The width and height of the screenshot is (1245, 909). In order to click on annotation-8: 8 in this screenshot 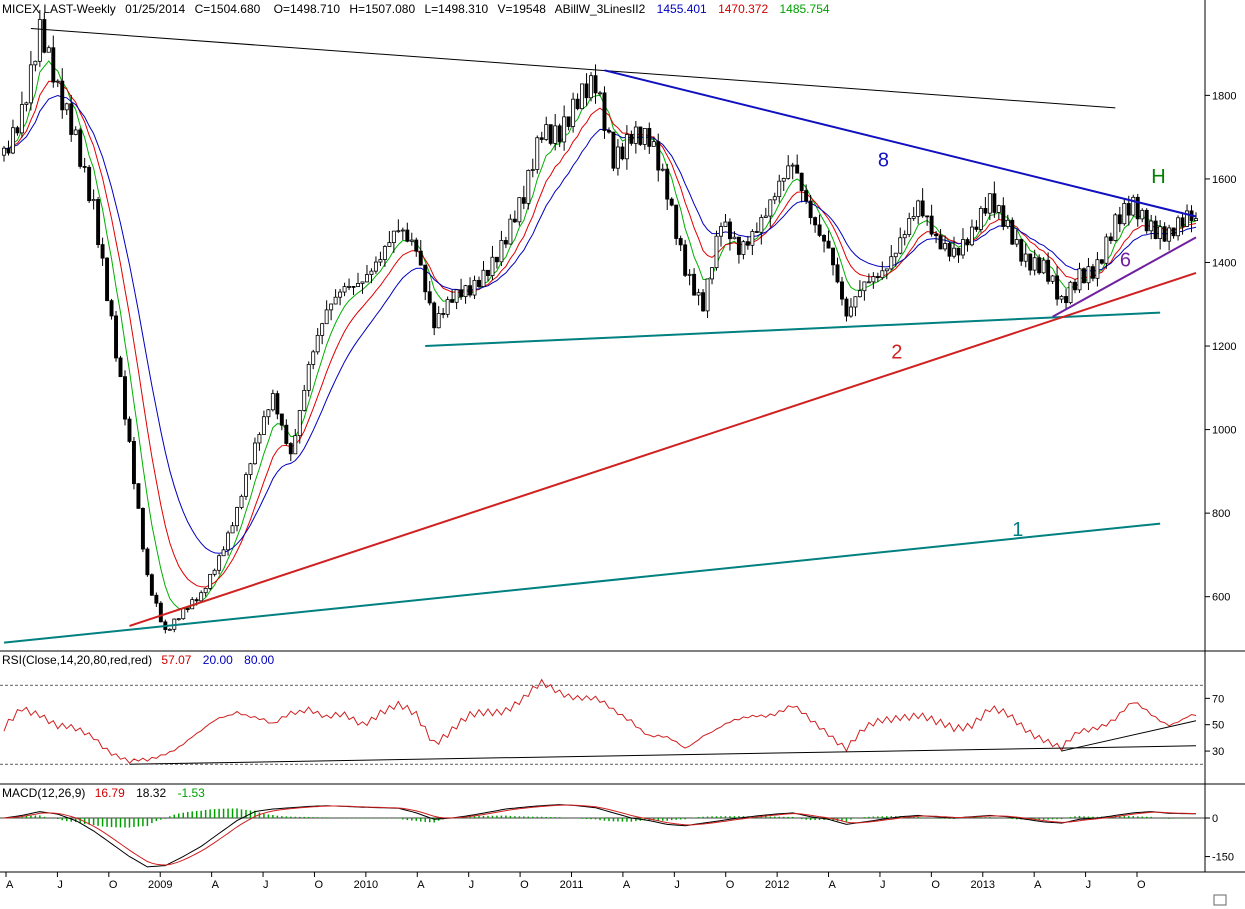, I will do `click(883, 160)`.